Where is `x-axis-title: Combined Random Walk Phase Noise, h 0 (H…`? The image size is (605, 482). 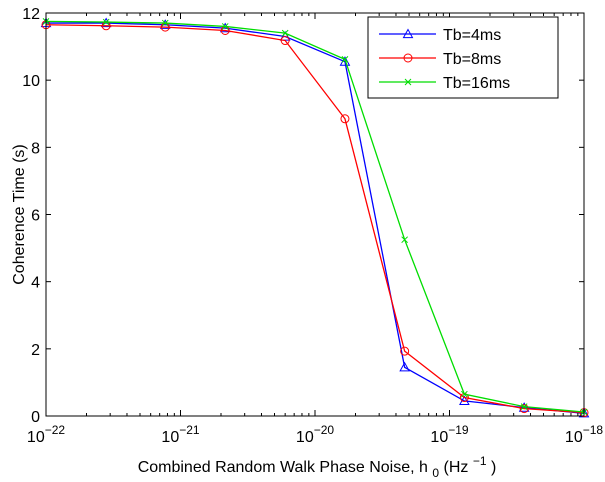 x-axis-title: Combined Random Walk Phase Noise, h 0 (H… is located at coordinates (317, 466).